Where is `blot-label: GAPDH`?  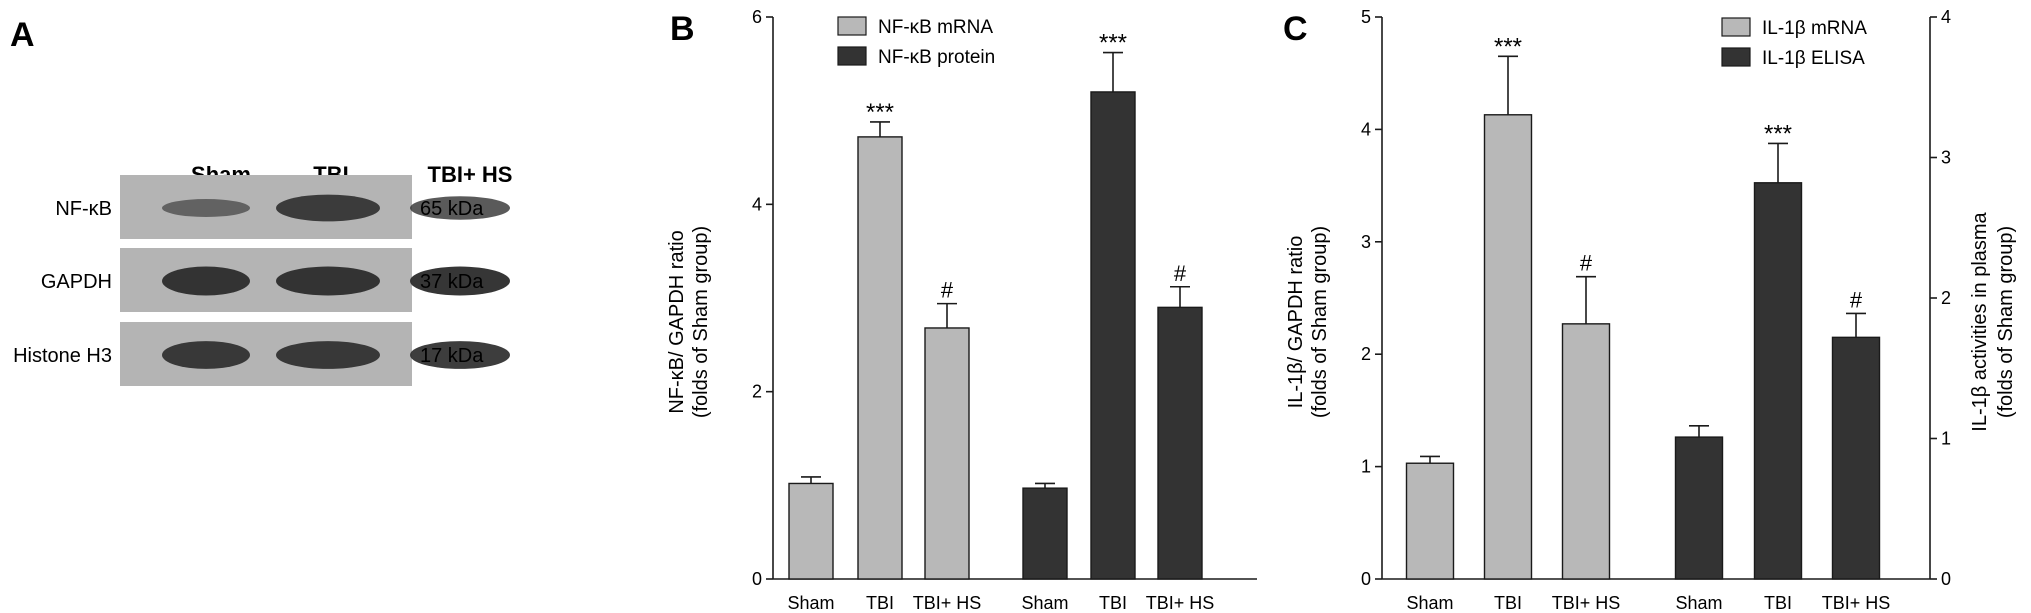
blot-label: GAPDH is located at coordinates (76, 282).